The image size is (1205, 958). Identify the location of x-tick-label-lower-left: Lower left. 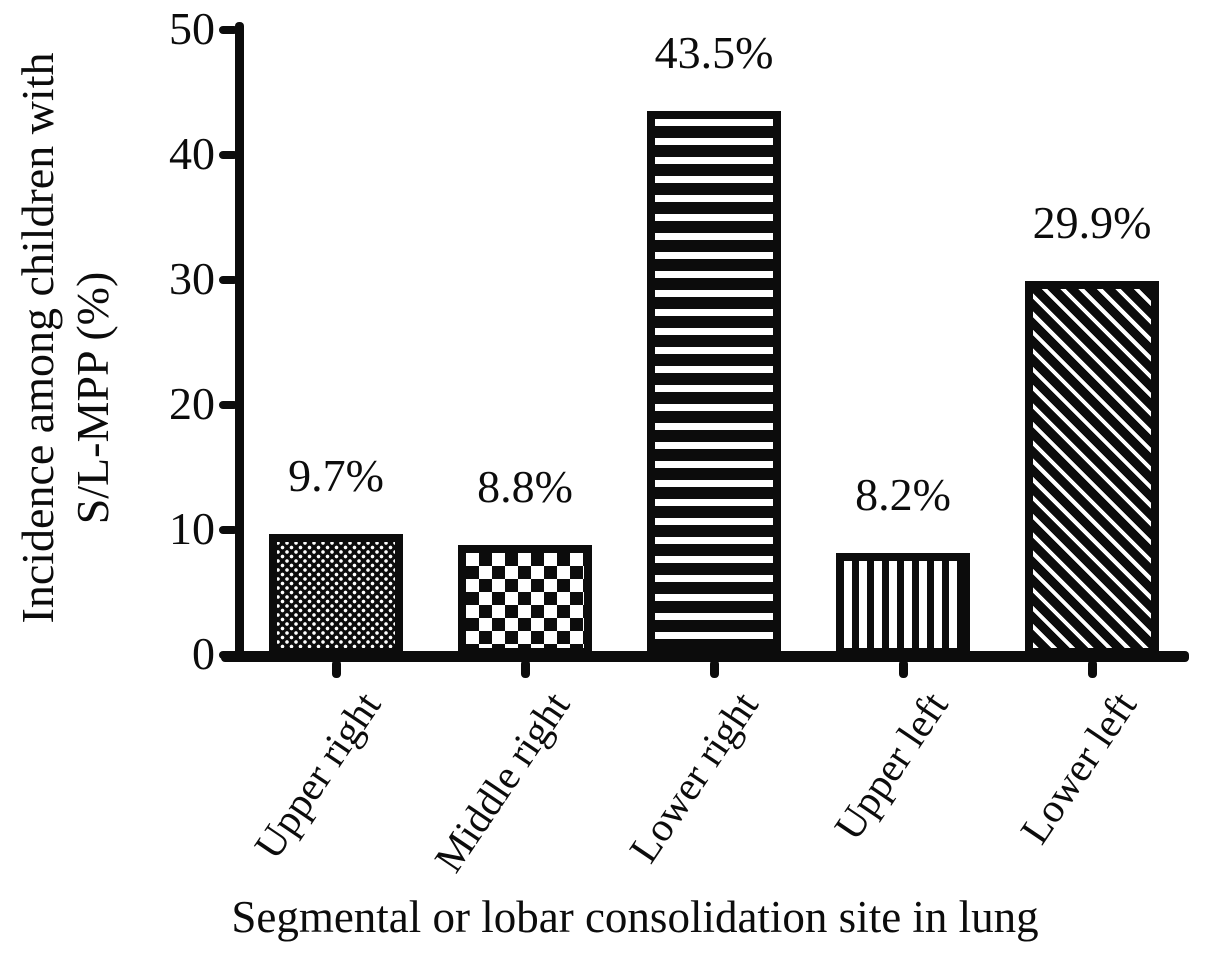
(1078, 767).